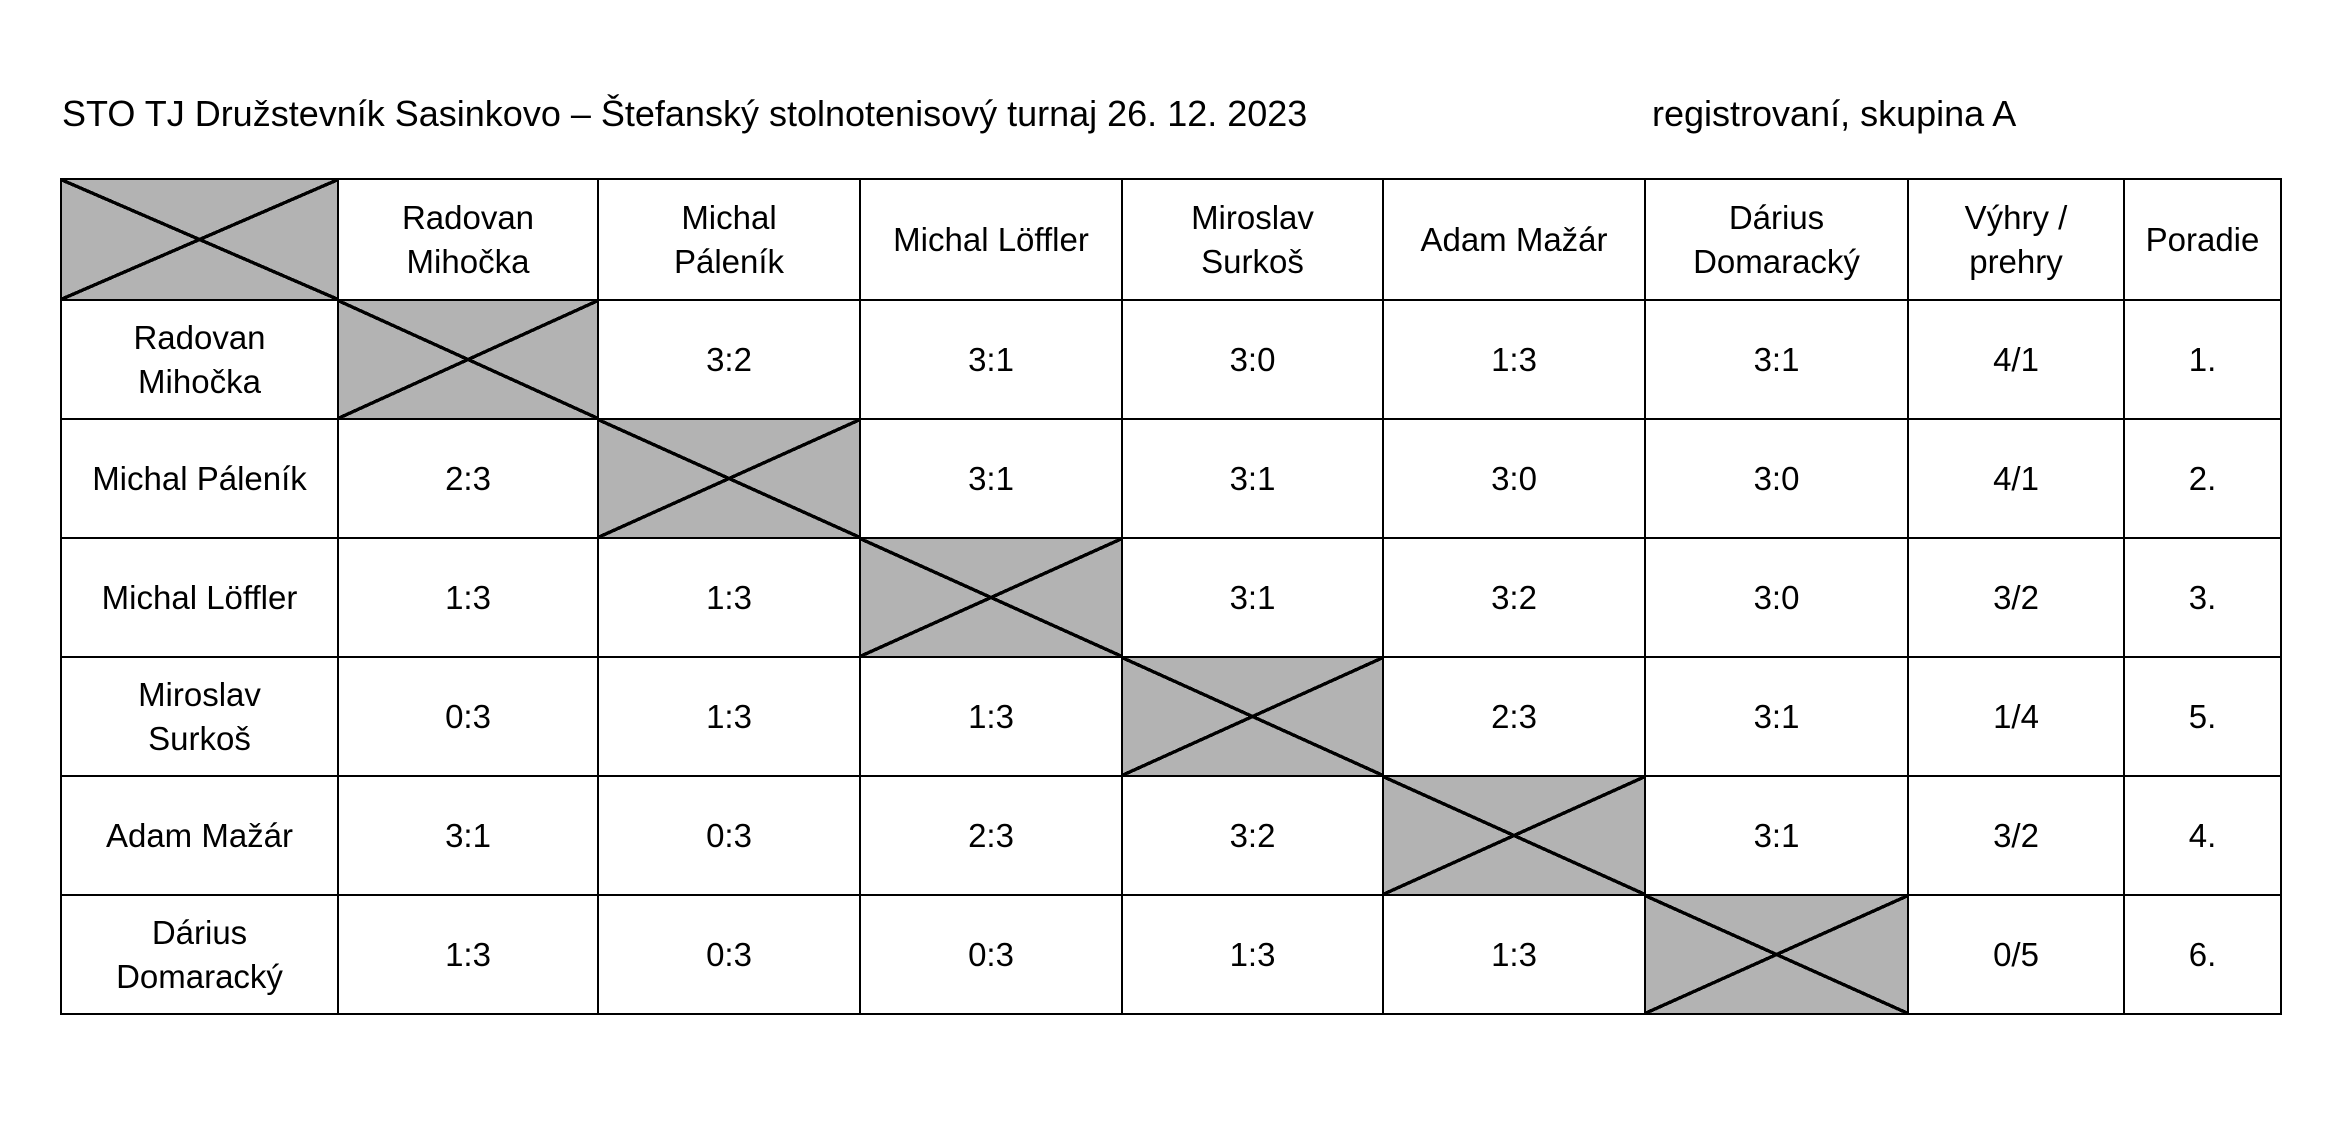 The image size is (2338, 1146). I want to click on rank-cell: 4., so click(2202, 835).